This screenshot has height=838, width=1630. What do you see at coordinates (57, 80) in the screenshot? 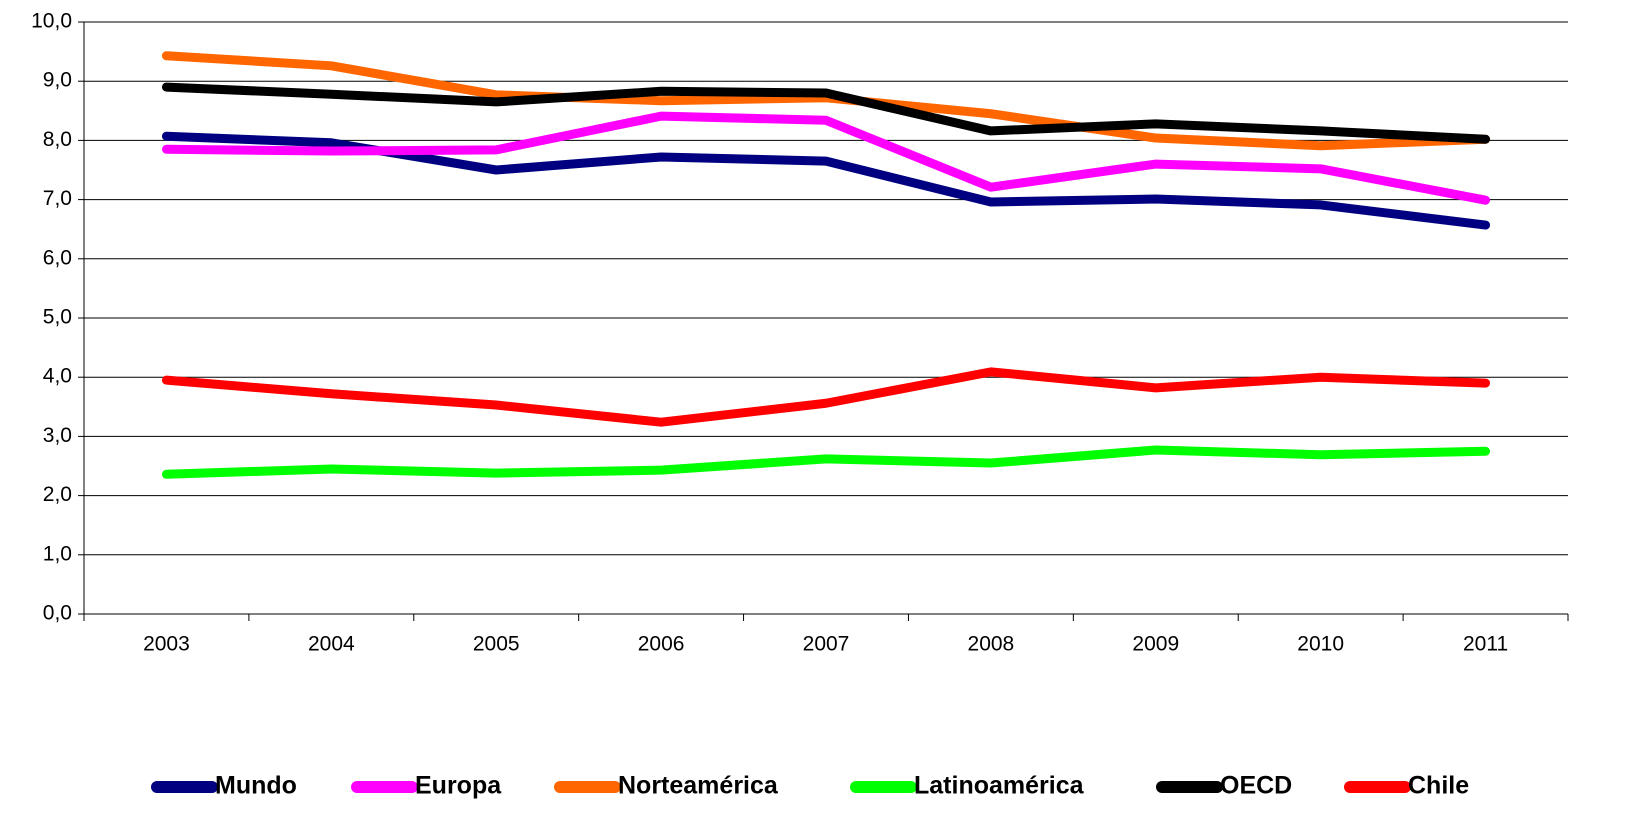
I see `y-tick-label: 9,0` at bounding box center [57, 80].